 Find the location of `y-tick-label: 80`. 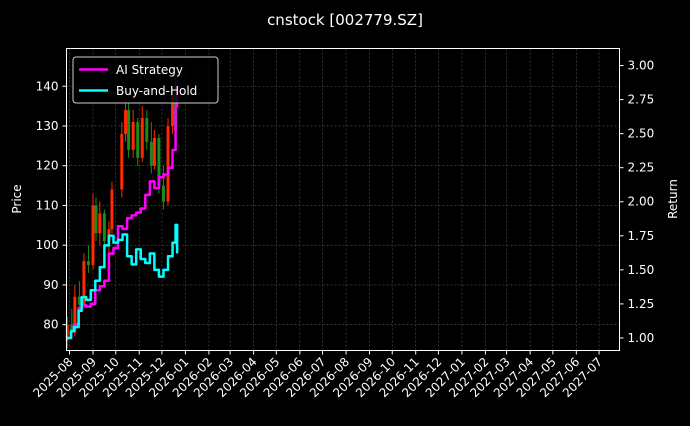

y-tick-label: 80 is located at coordinates (50, 325).